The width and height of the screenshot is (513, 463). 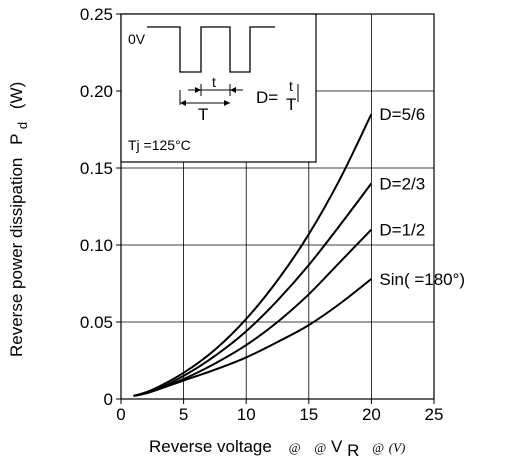 I want to click on inset-zero-label: 0V, so click(x=137, y=39).